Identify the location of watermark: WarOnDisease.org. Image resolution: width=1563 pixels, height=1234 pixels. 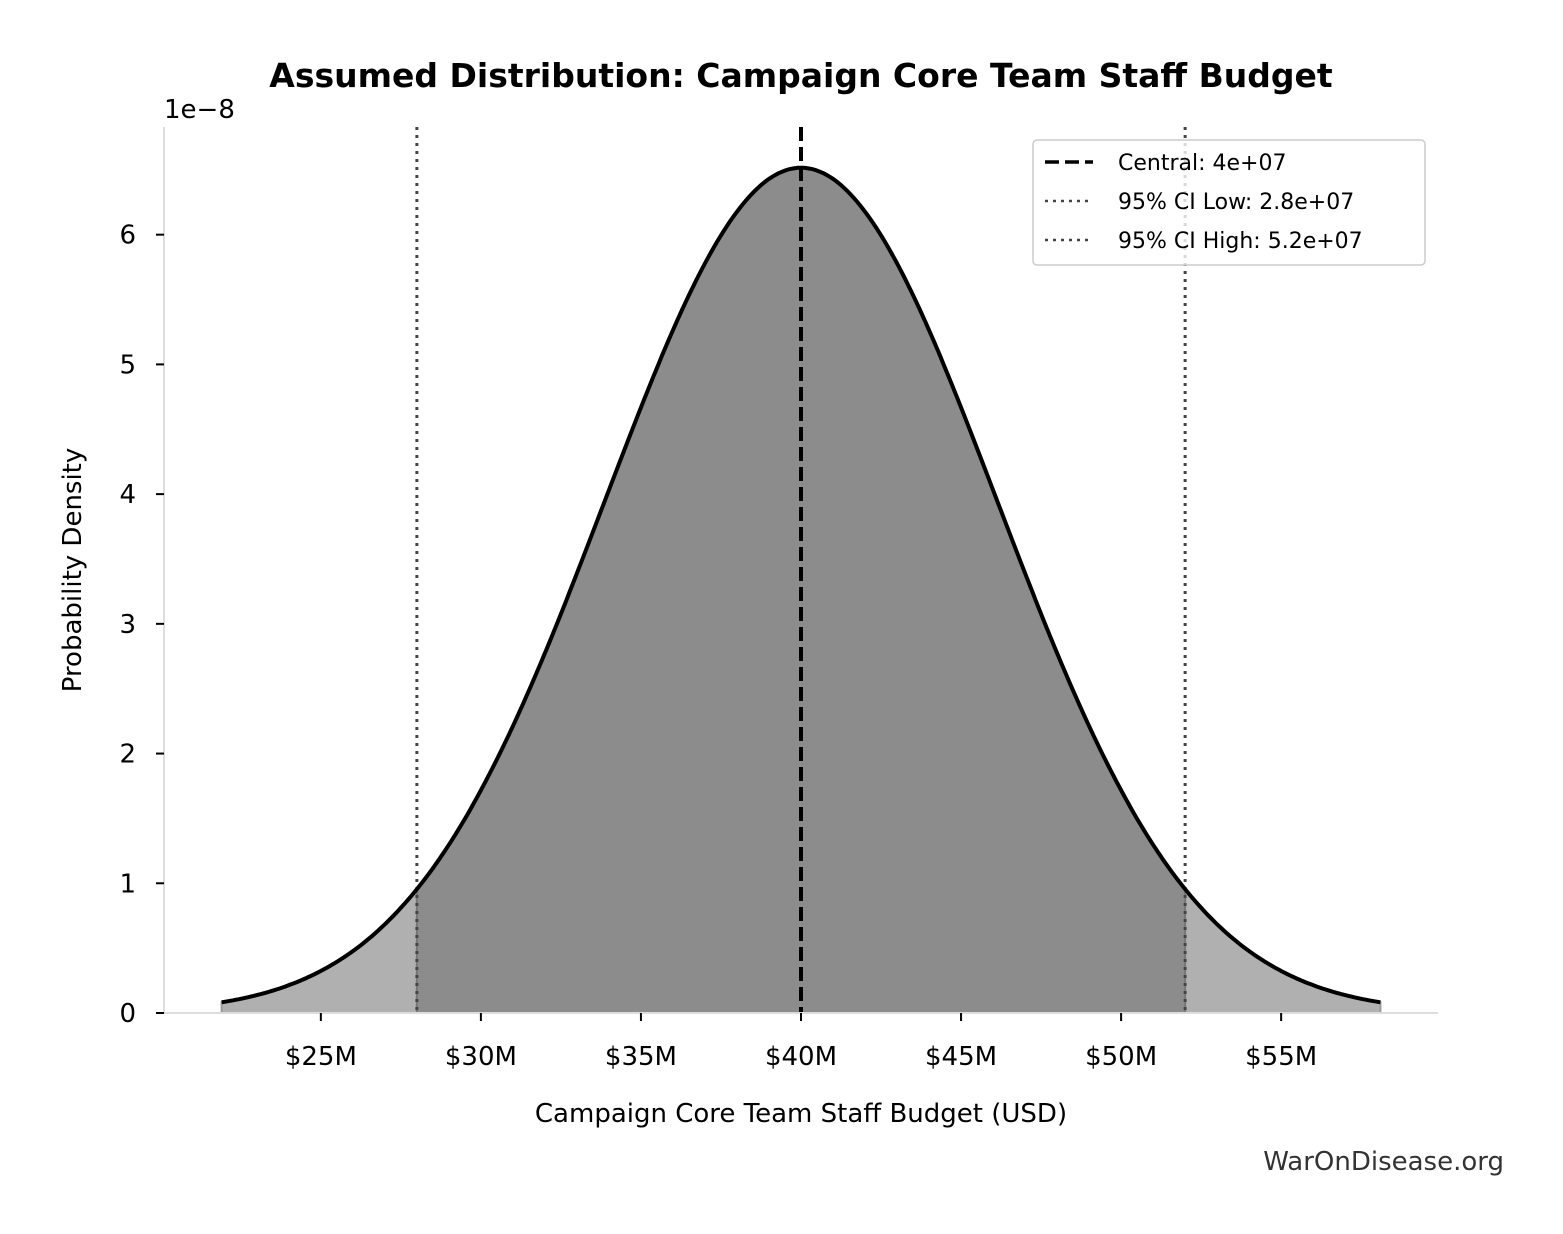
(1383, 1162).